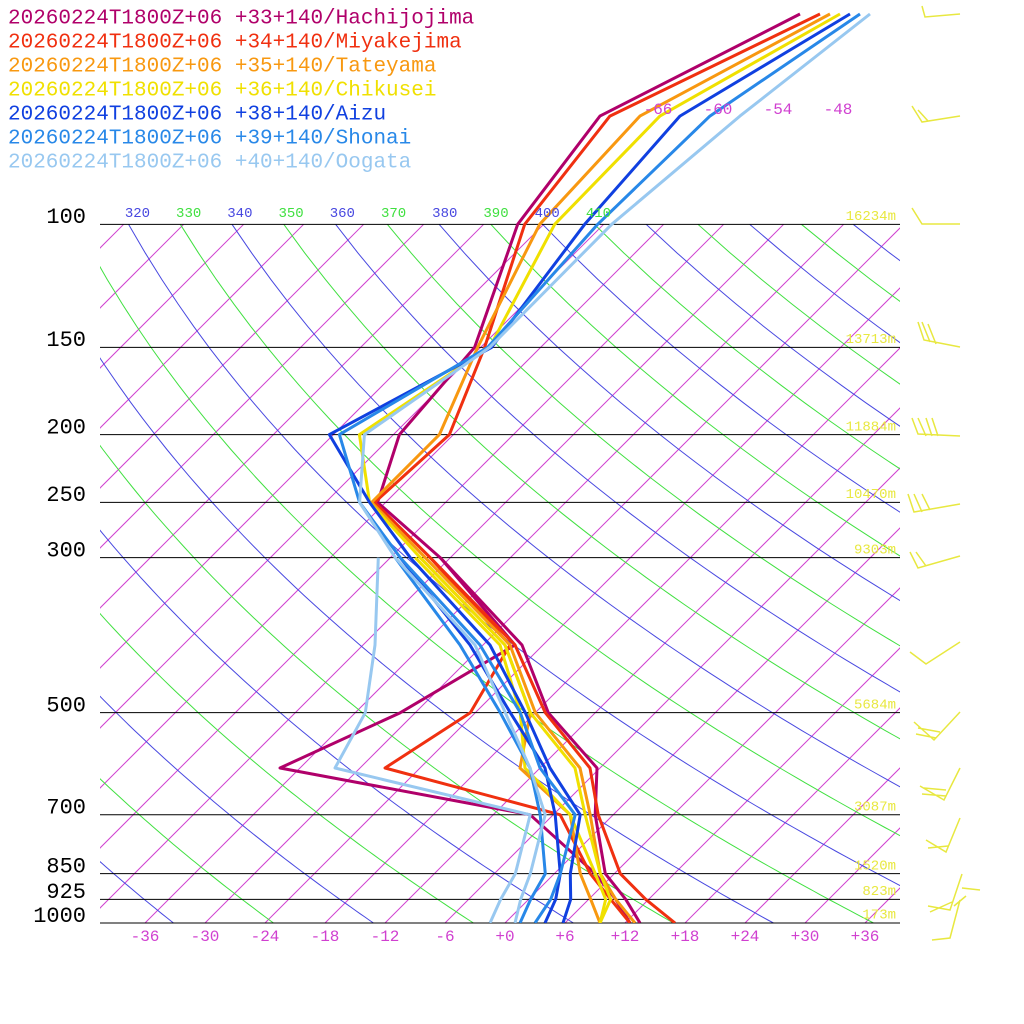 The image size is (1024, 1024). What do you see at coordinates (66, 808) in the screenshot?
I see `pressure-label: 700` at bounding box center [66, 808].